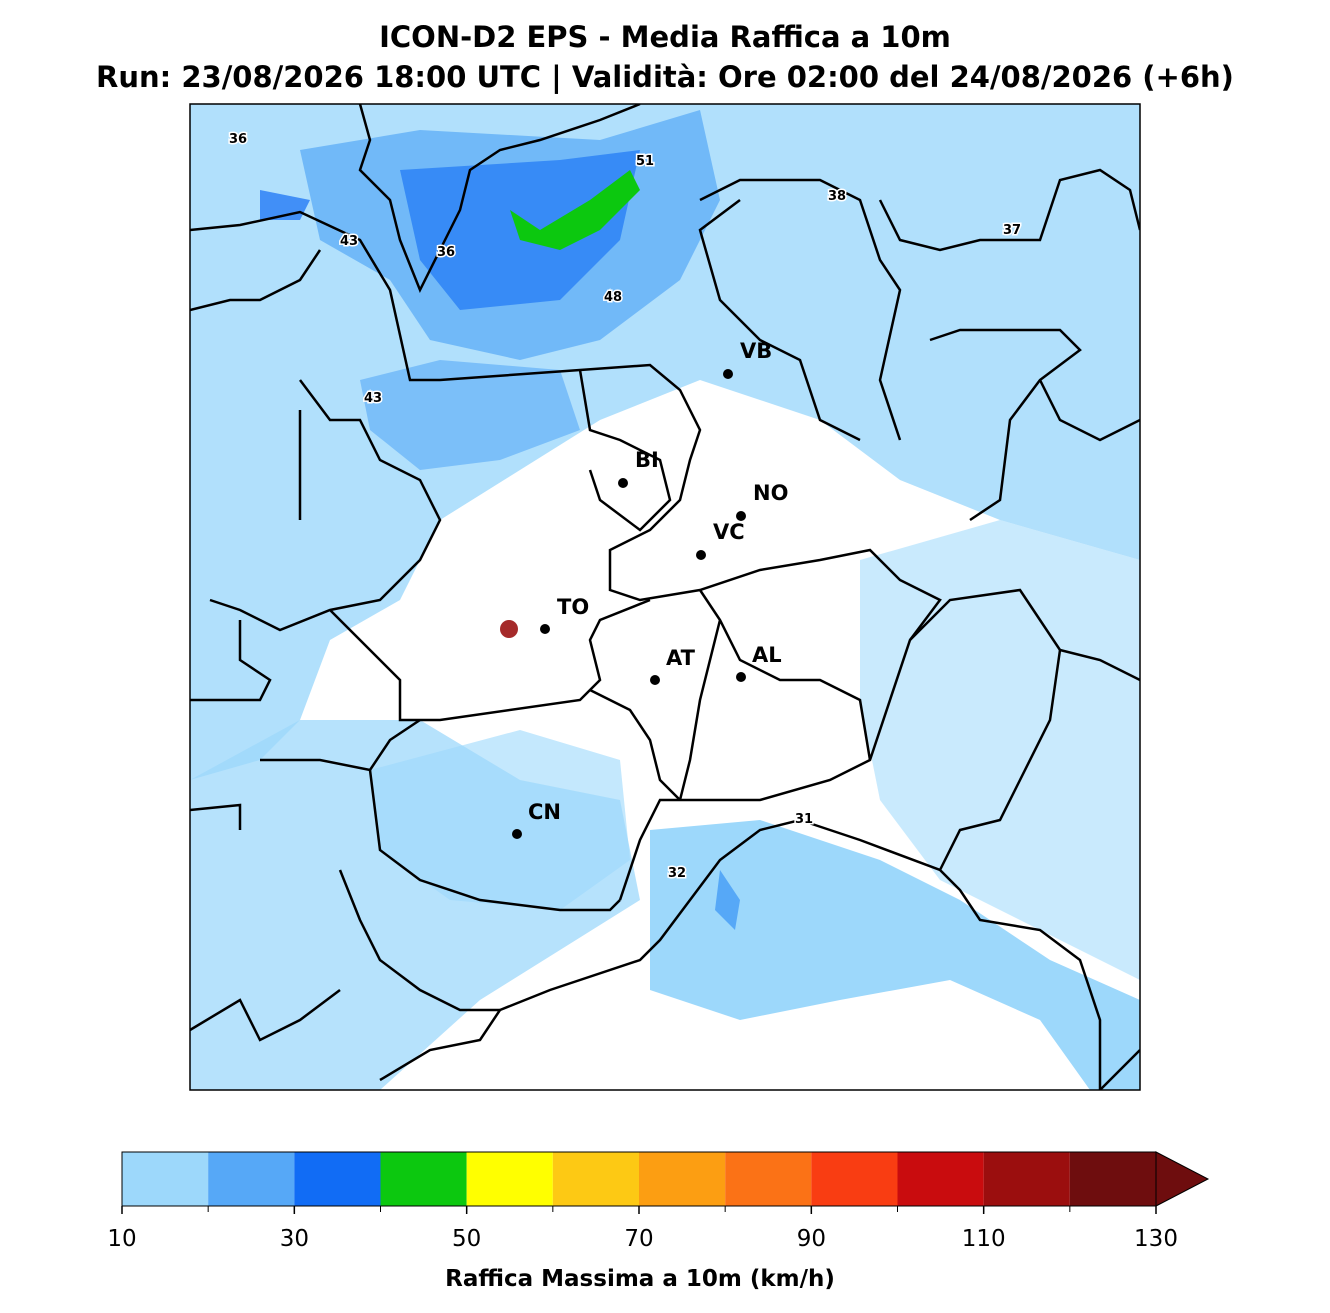 The height and width of the screenshot is (1313, 1330). I want to click on city-label: NO, so click(770, 493).